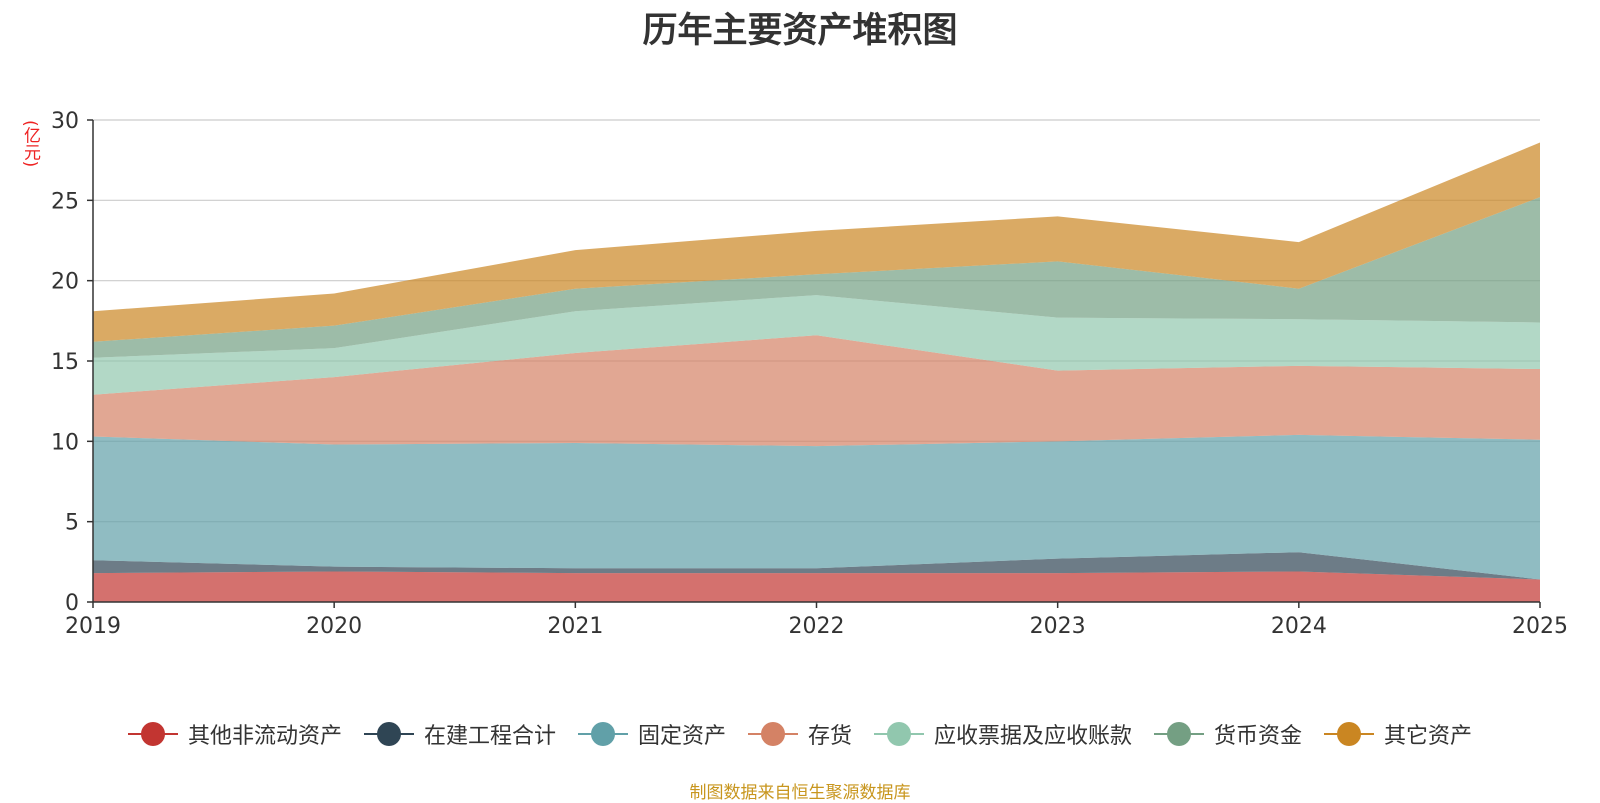 The height and width of the screenshot is (803, 1600). What do you see at coordinates (72, 603) in the screenshot?
I see `y-tick-label: 0` at bounding box center [72, 603].